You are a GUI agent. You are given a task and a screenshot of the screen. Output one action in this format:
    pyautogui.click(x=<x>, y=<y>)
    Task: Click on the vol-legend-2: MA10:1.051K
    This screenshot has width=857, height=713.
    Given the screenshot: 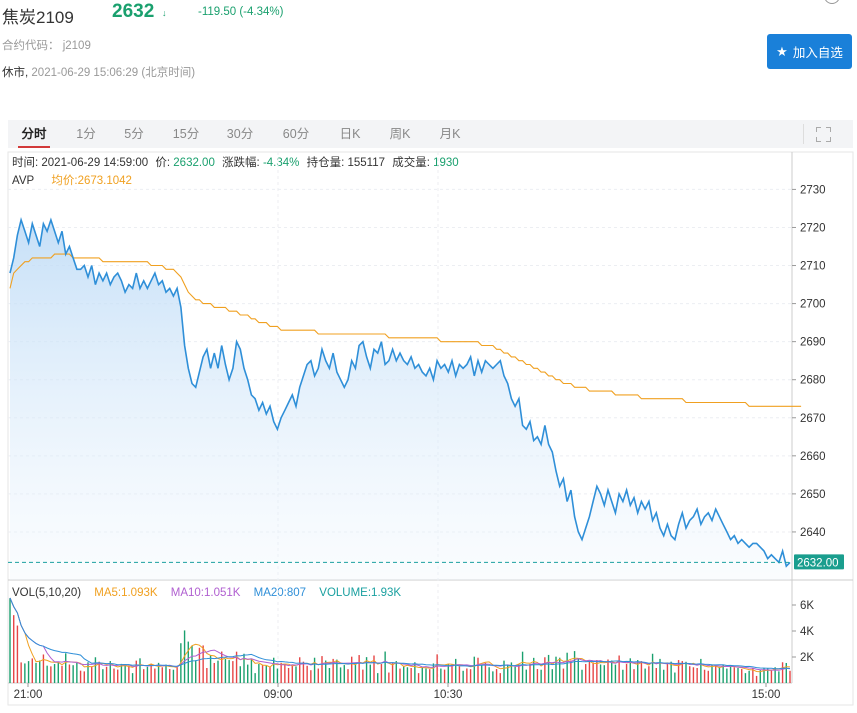 What is the action you would take?
    pyautogui.click(x=205, y=593)
    